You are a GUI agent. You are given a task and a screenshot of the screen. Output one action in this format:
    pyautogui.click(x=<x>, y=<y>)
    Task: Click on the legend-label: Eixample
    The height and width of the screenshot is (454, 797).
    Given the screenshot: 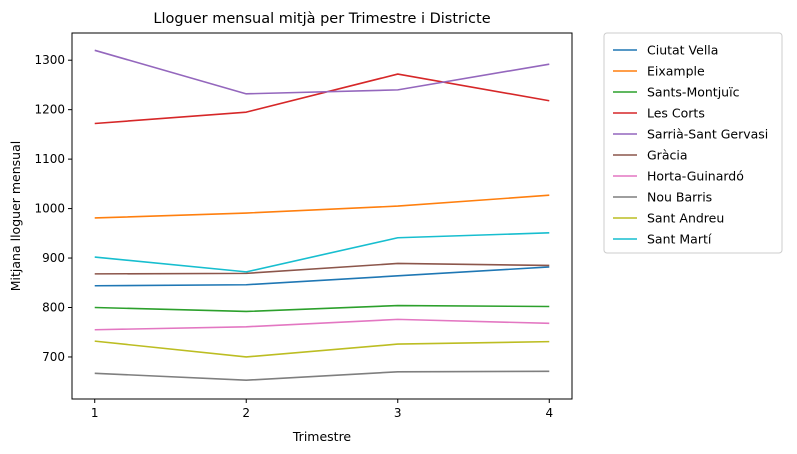 What is the action you would take?
    pyautogui.click(x=676, y=71)
    